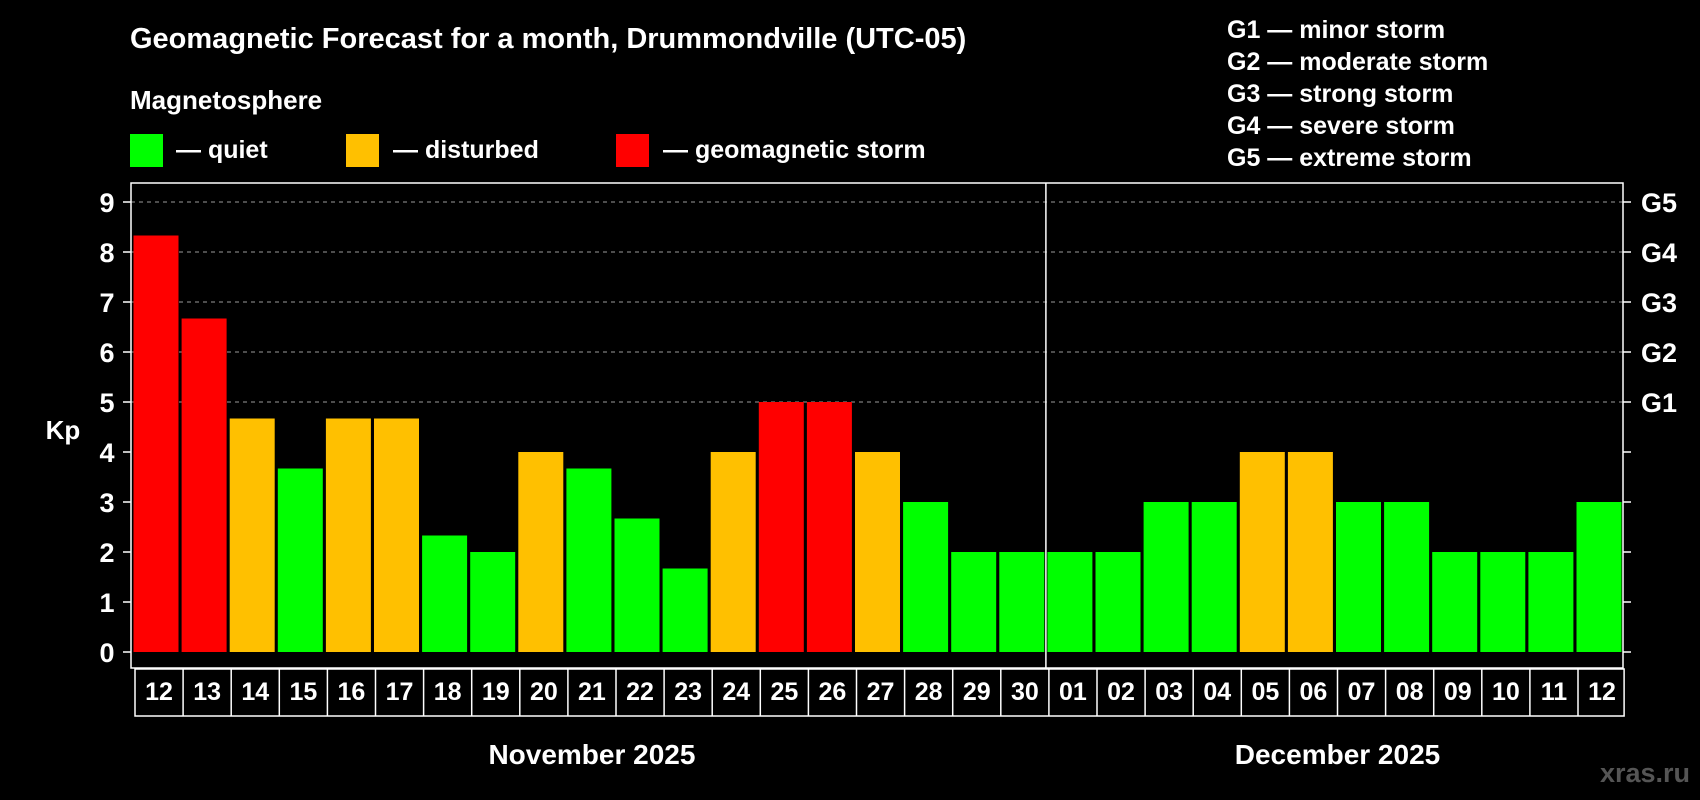  What do you see at coordinates (362, 150) in the screenshot?
I see `legend-swatch-disturbed` at bounding box center [362, 150].